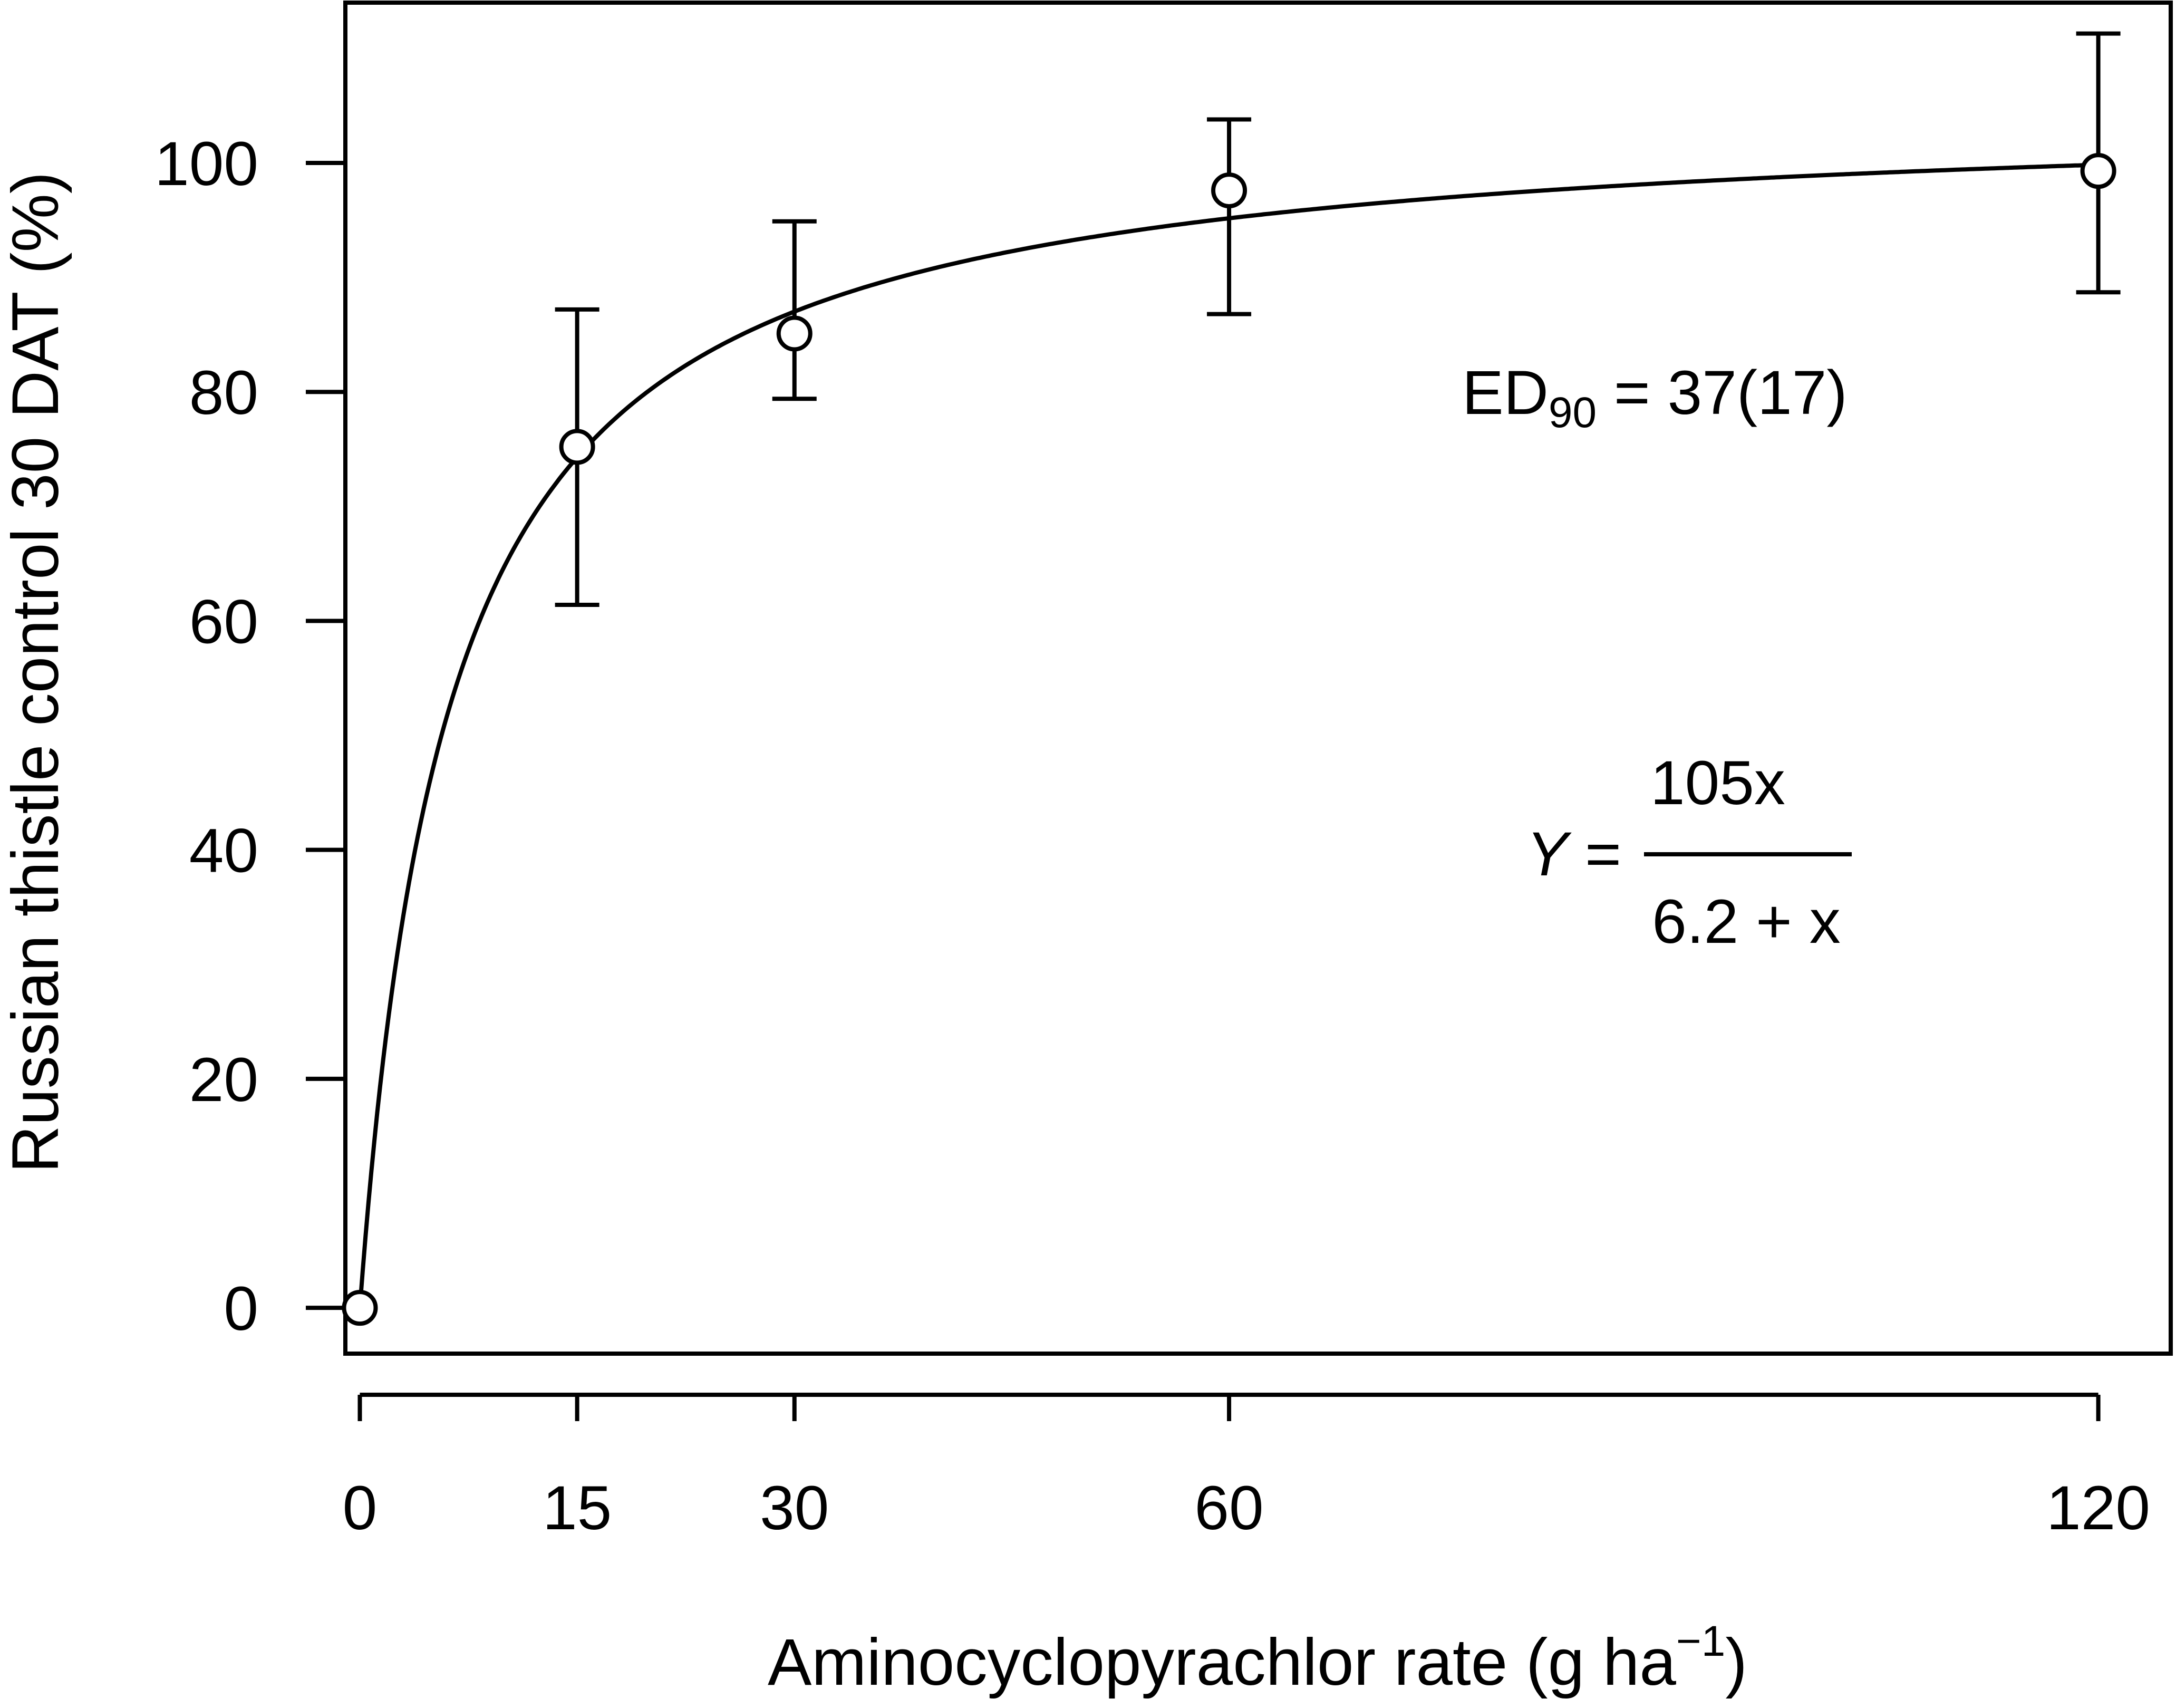  What do you see at coordinates (223, 851) in the screenshot?
I see `y-tick-label: 40` at bounding box center [223, 851].